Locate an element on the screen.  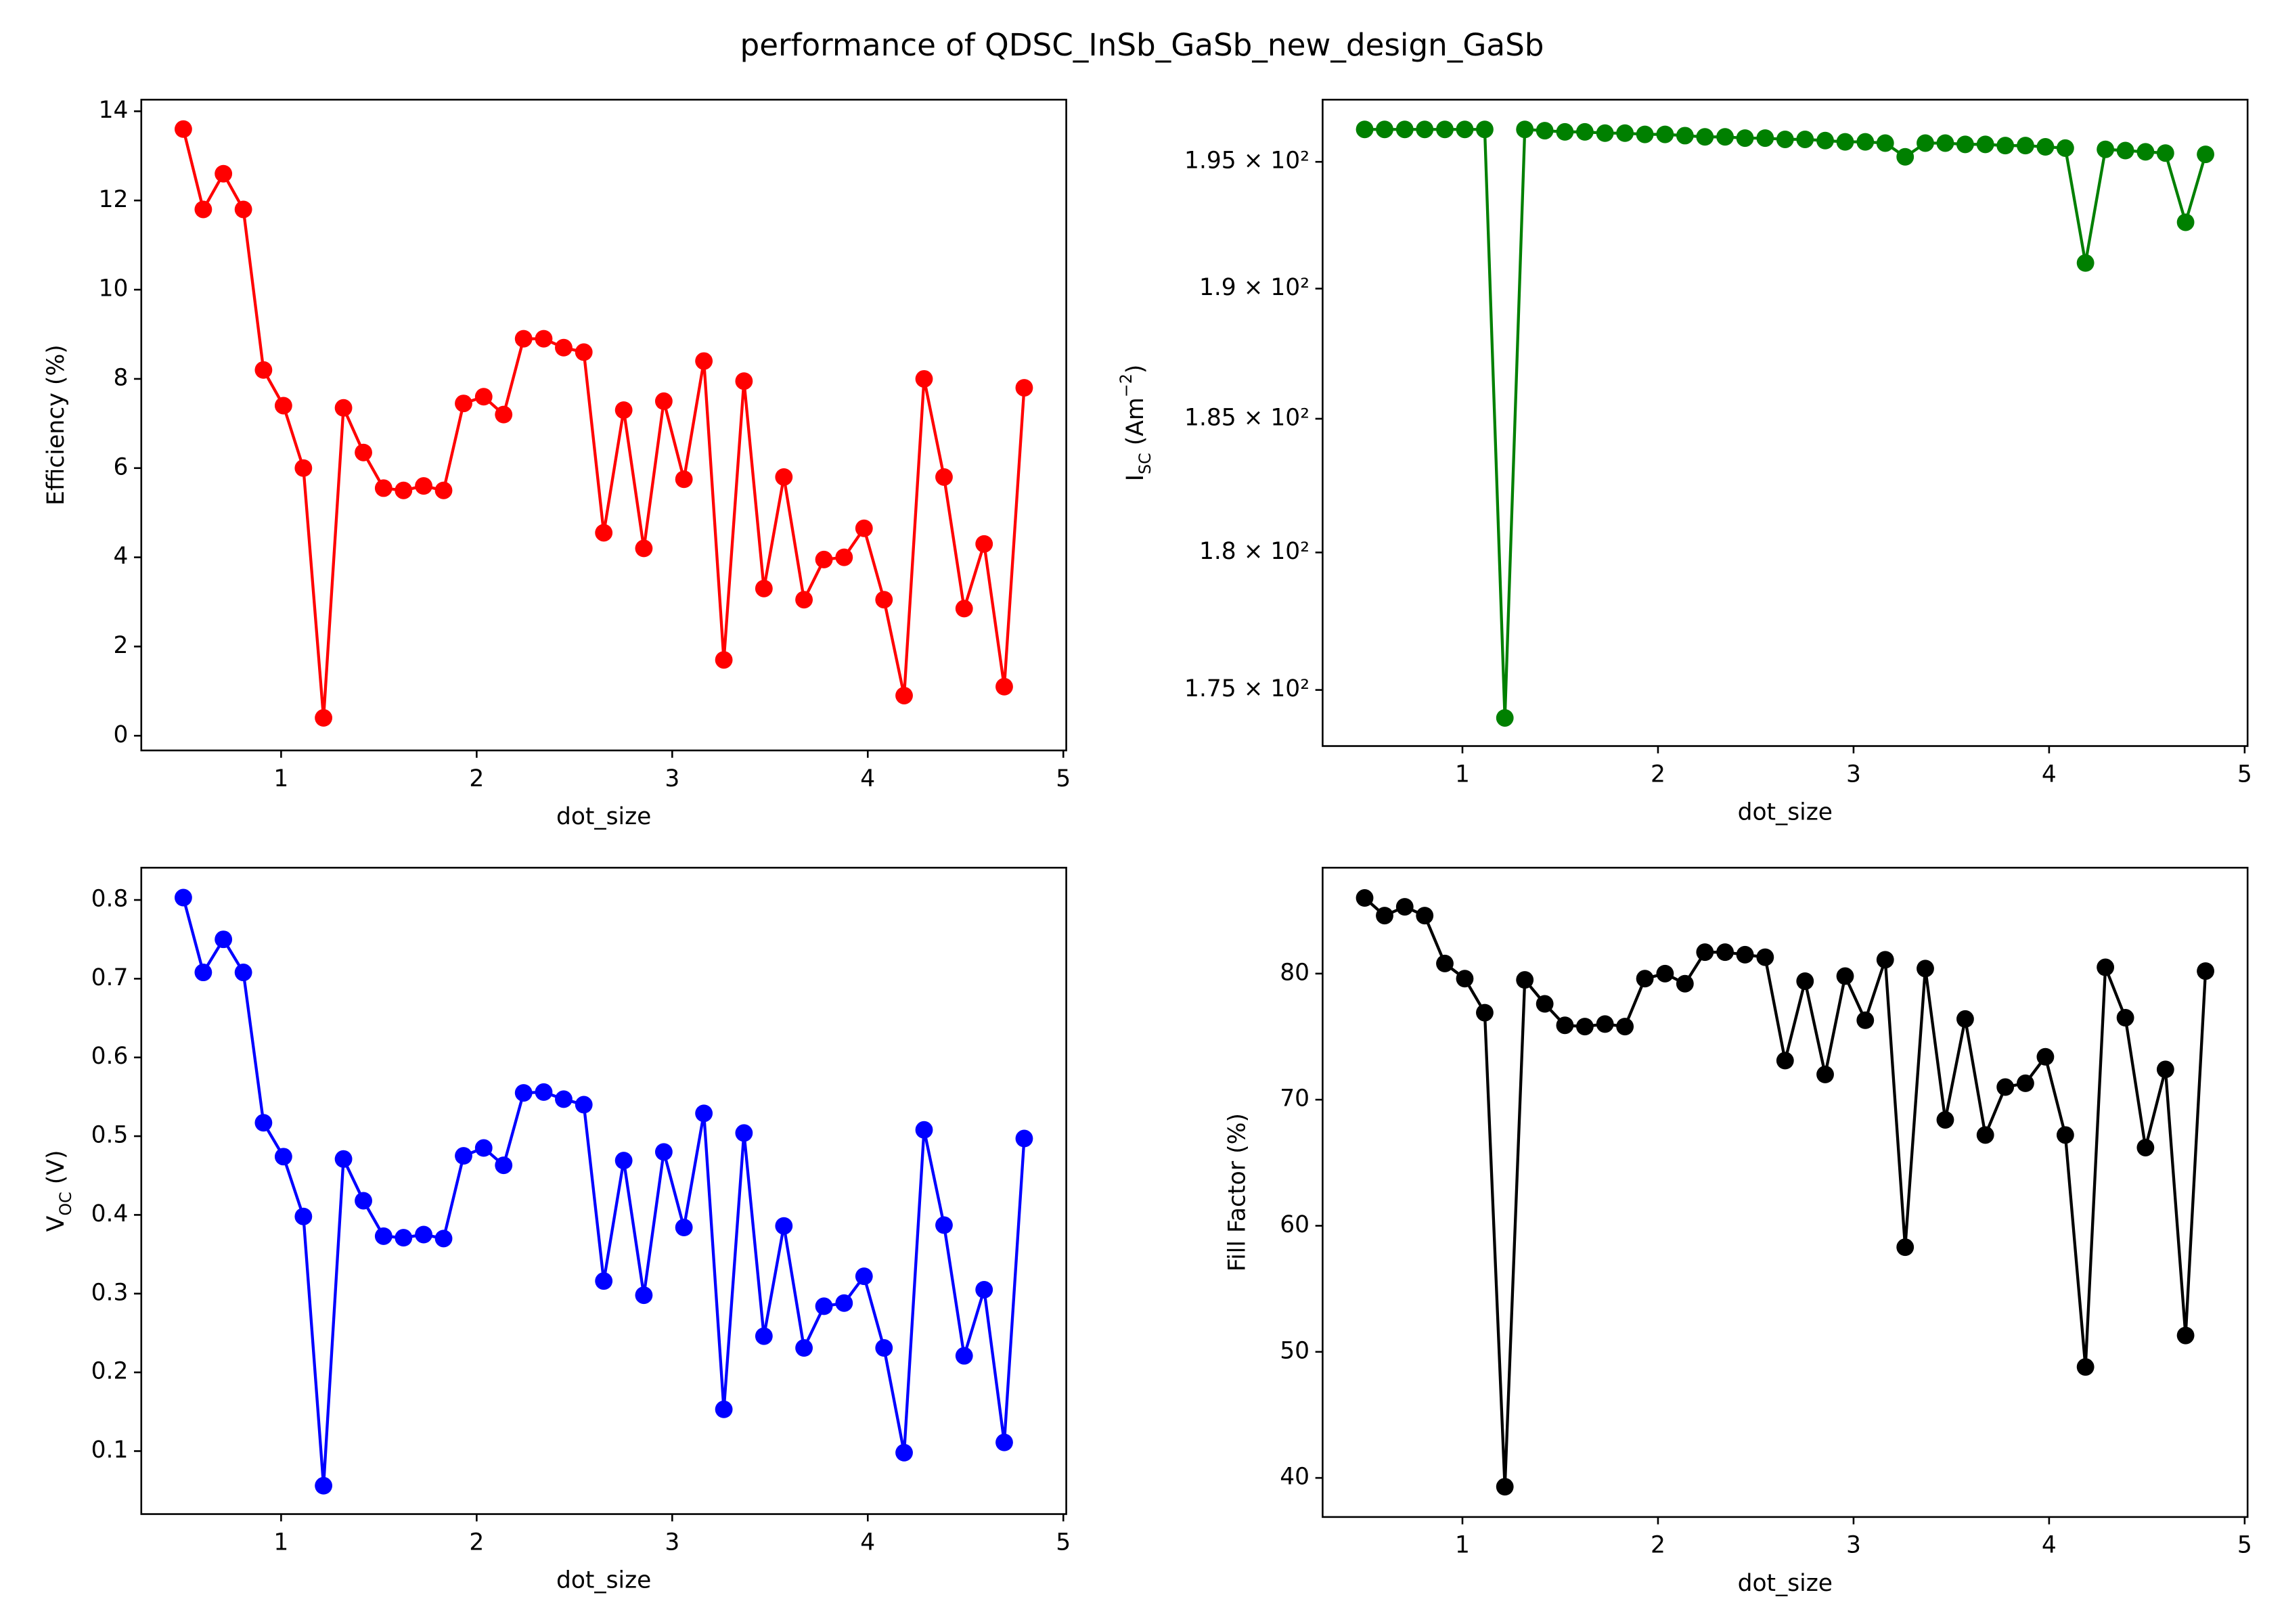
y-tick-label: 1.9 × 10² is located at coordinates (1254, 287).